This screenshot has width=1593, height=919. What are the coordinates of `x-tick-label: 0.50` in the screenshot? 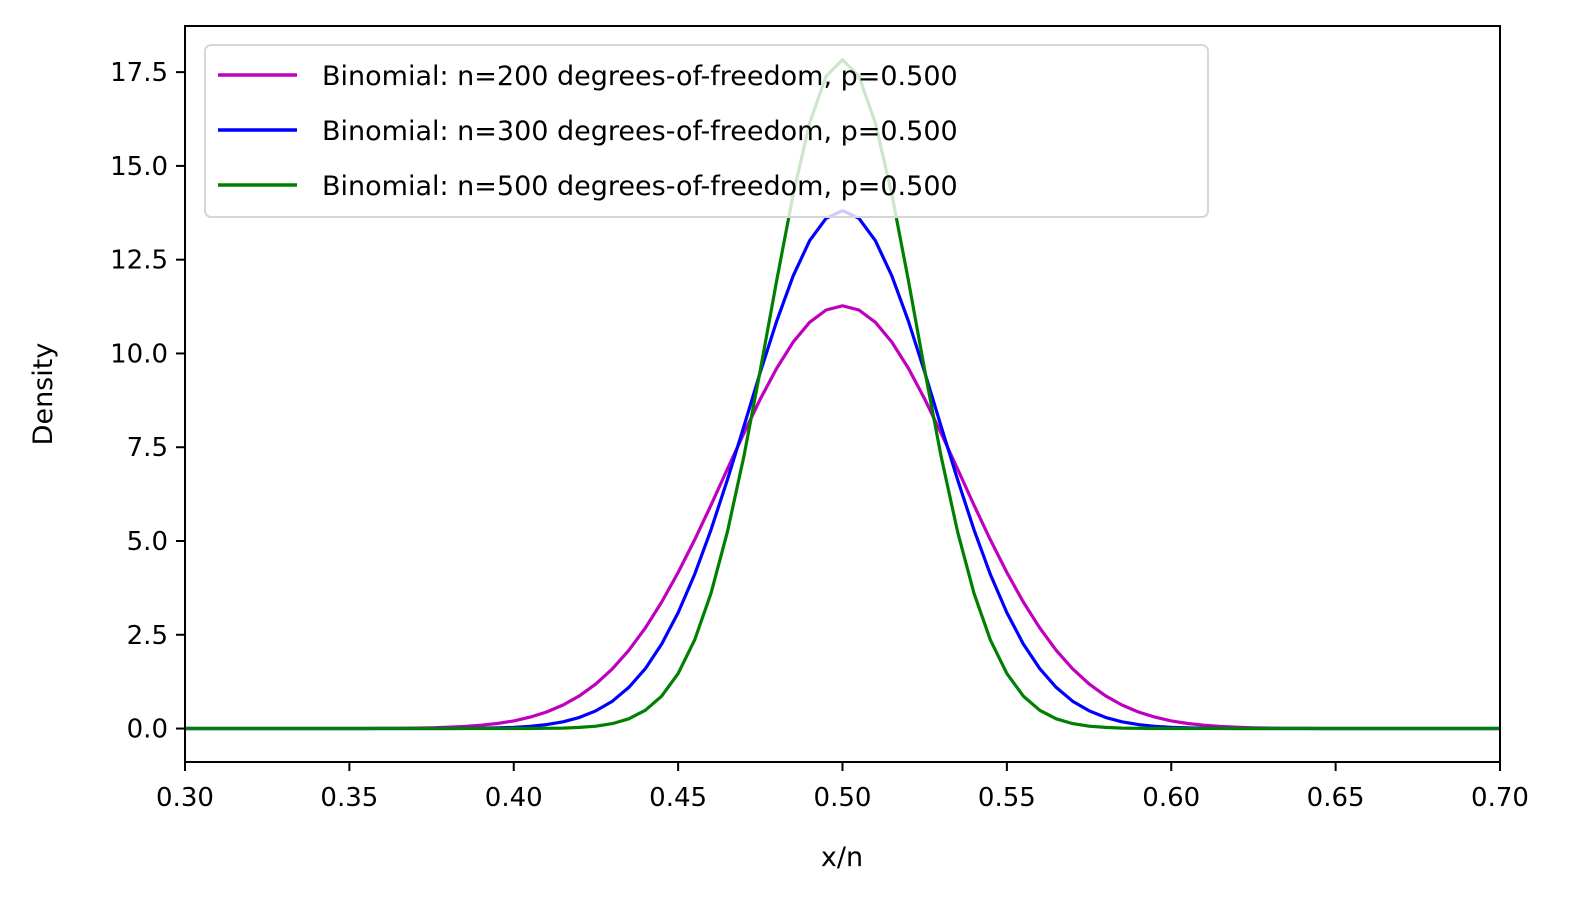 It's located at (843, 798).